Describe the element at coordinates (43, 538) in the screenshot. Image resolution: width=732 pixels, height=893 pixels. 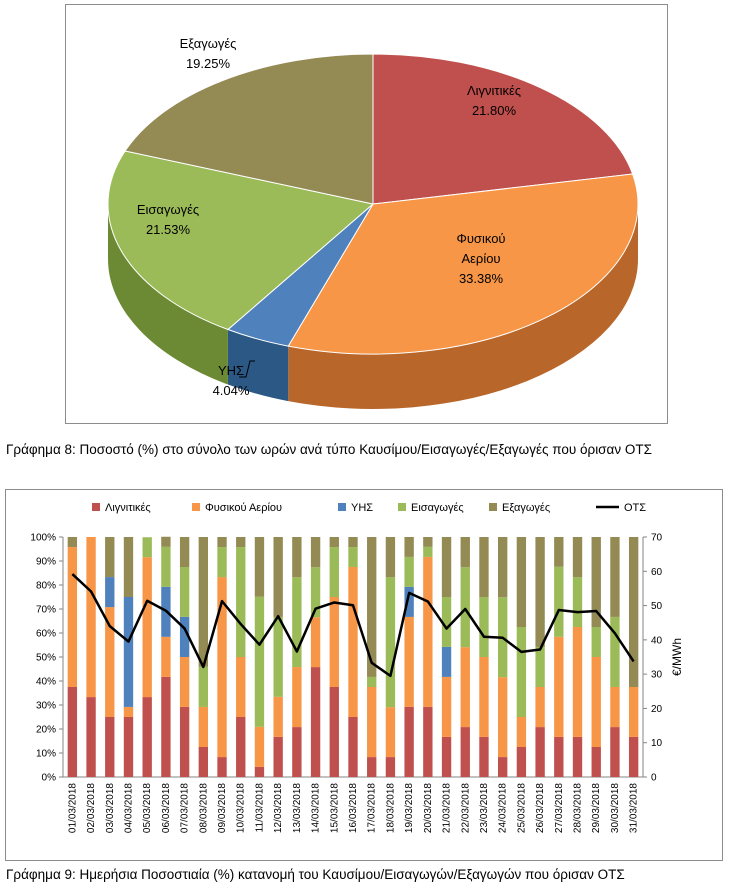
I see `y-tick-label: 100%` at that location.